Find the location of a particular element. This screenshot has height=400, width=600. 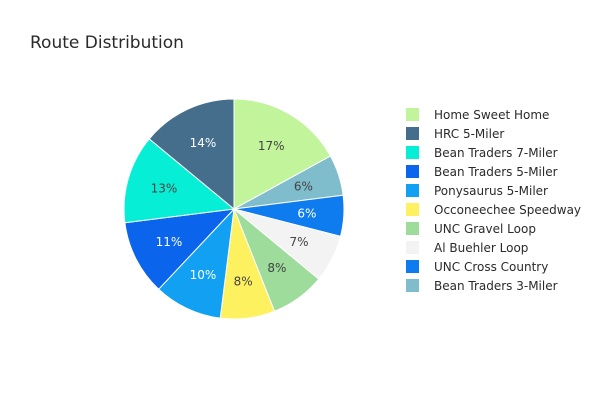

legend-item: Home Sweet Home is located at coordinates (493, 114).